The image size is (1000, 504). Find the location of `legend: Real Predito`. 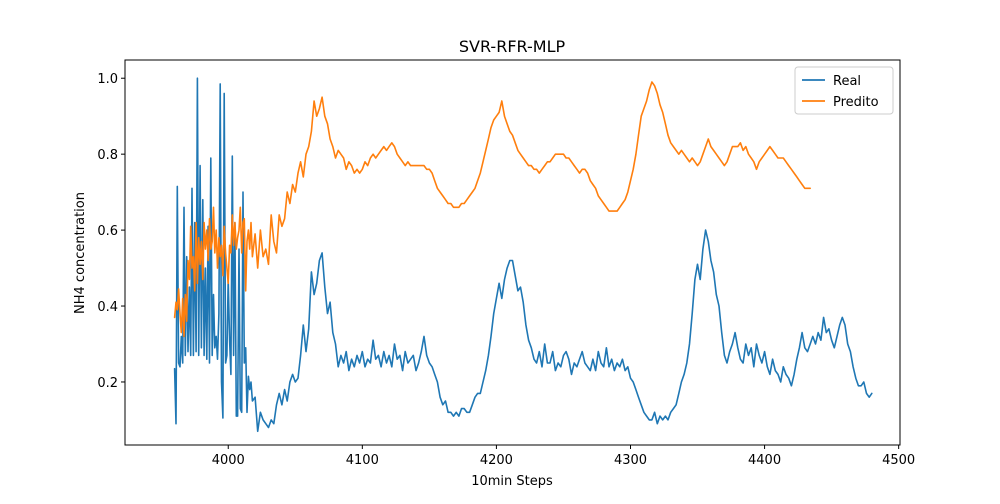

legend: Real Predito is located at coordinates (844, 90).